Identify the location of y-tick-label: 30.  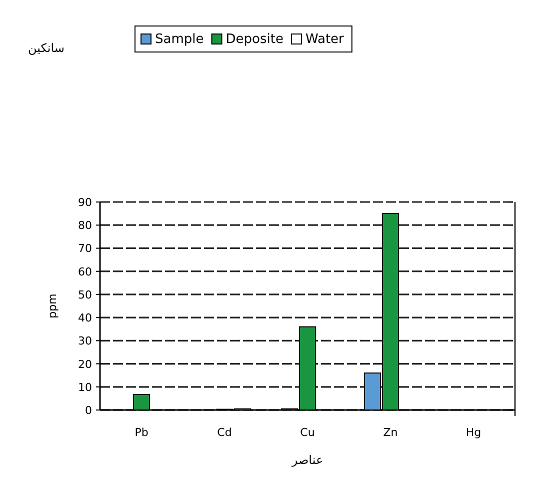
(85, 341).